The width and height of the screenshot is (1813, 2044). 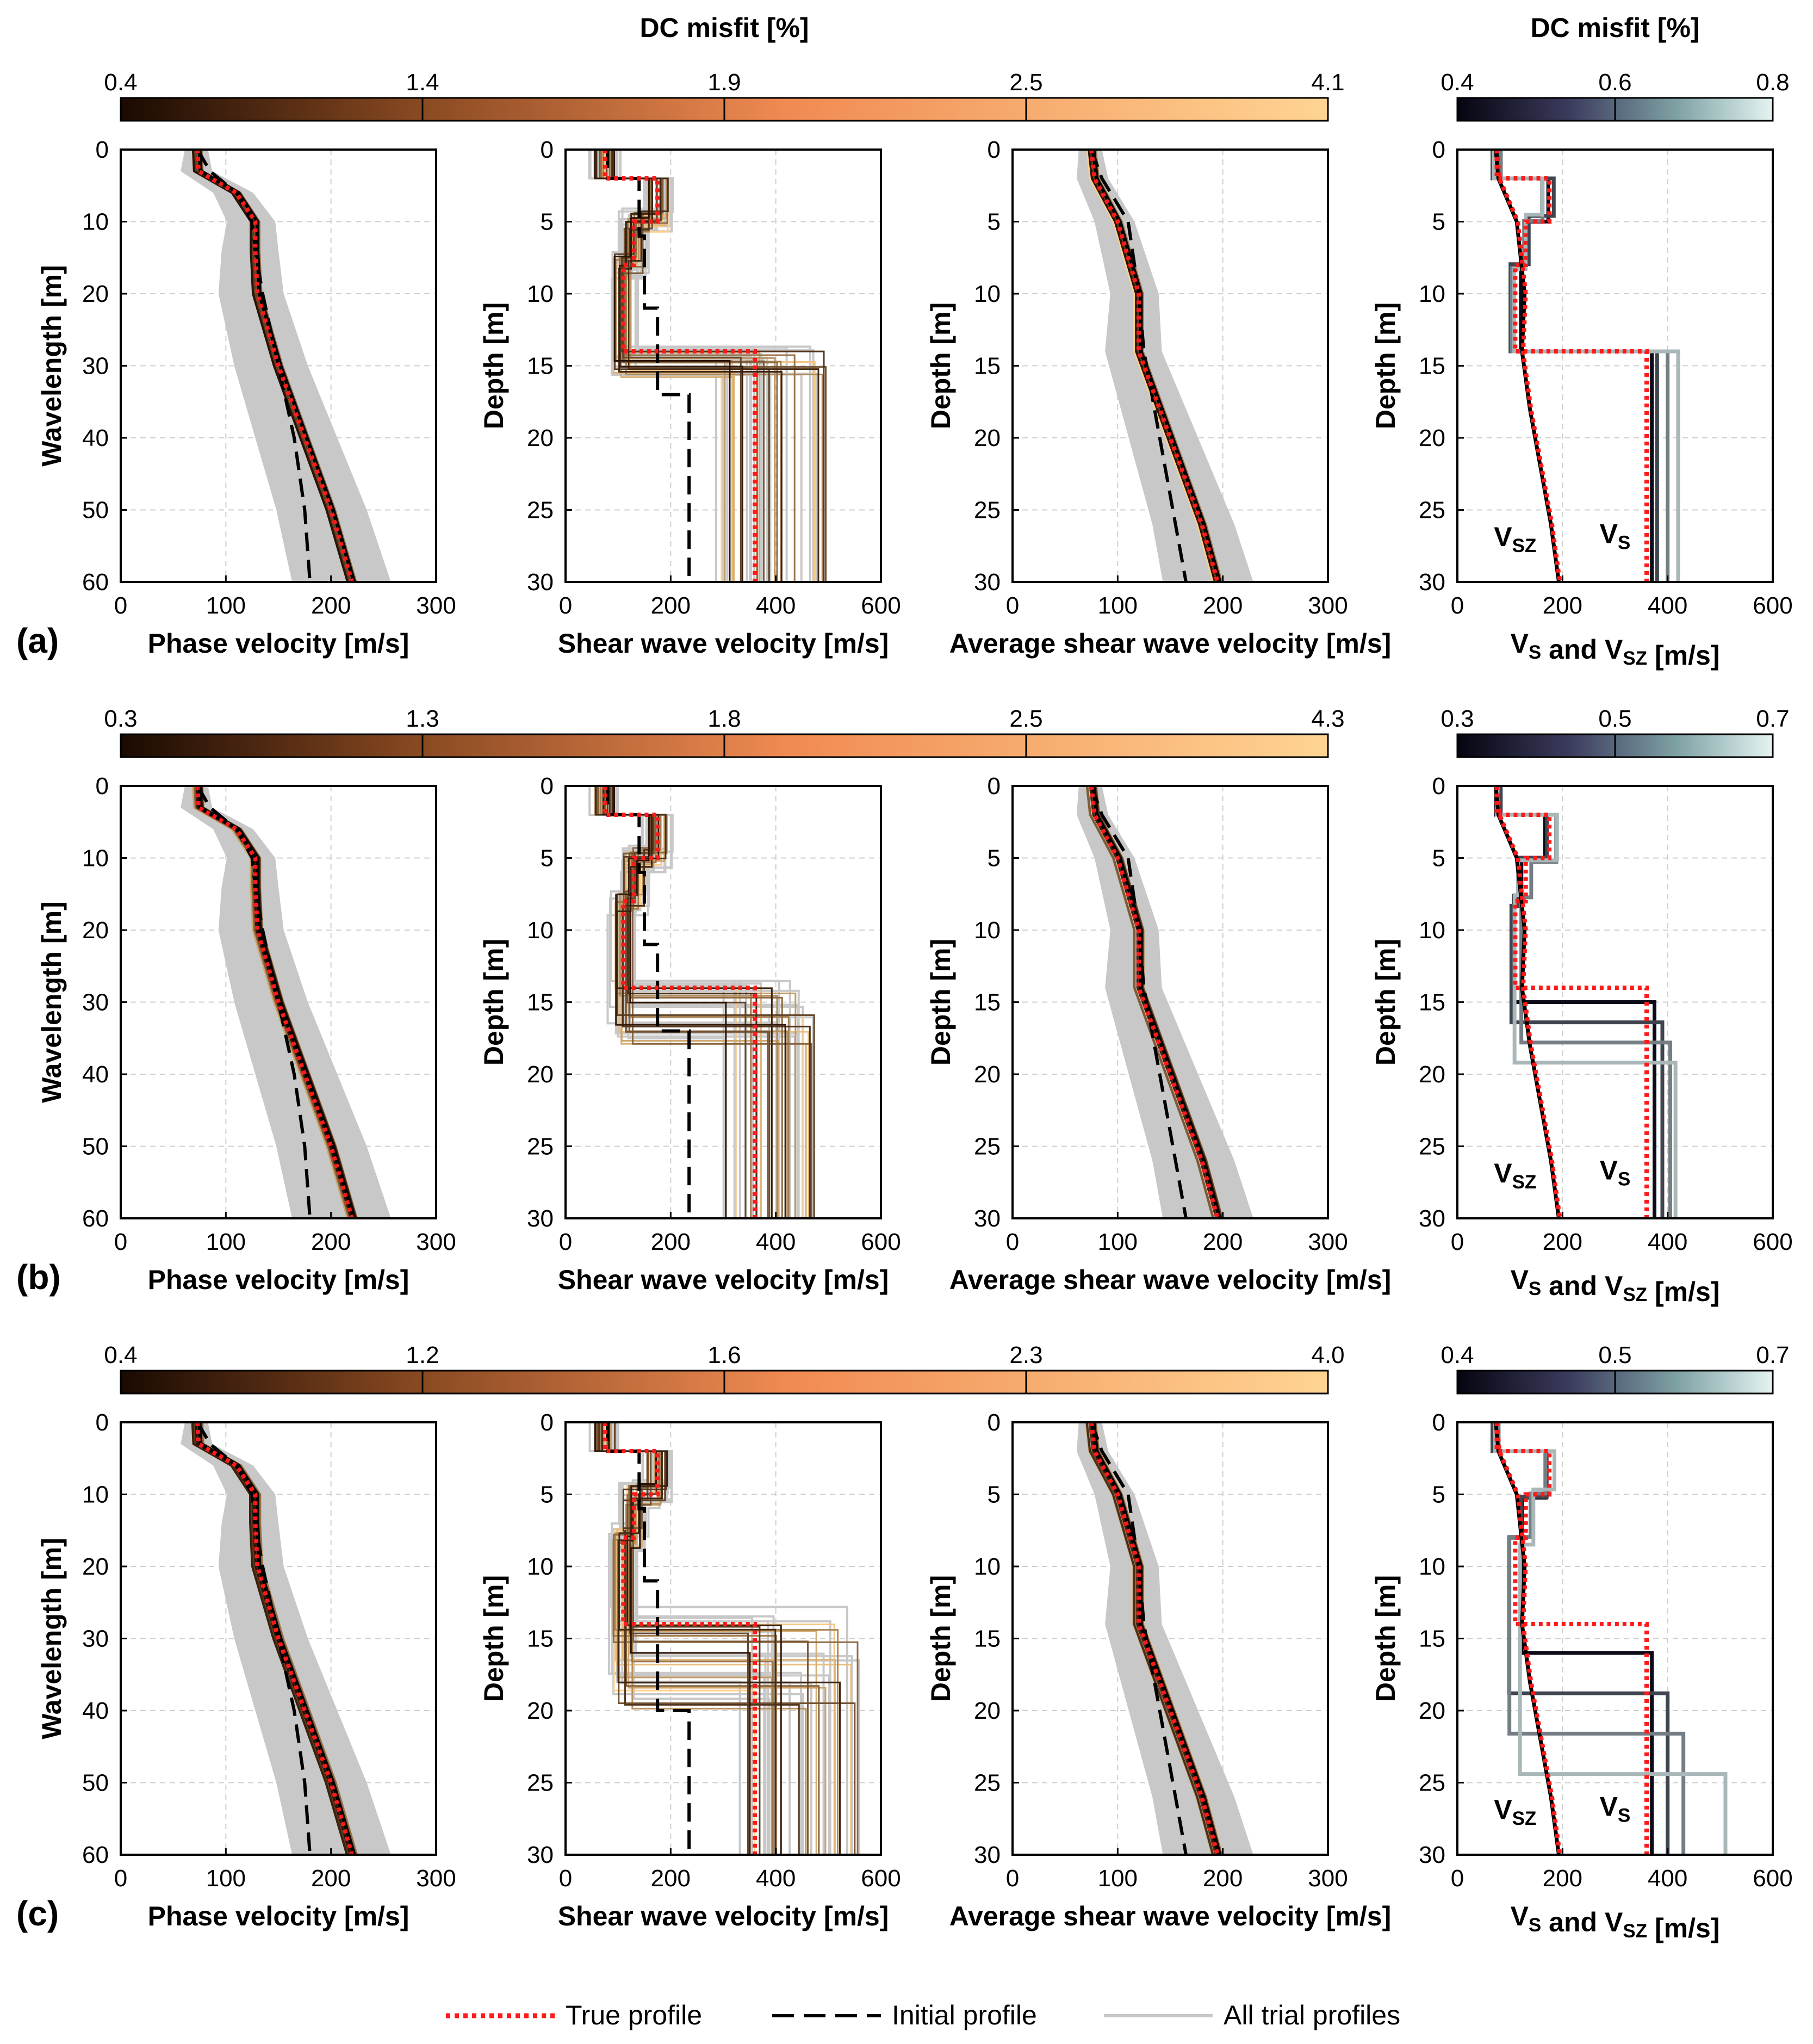 I want to click on vsz-label: VSZ, so click(x=1515, y=539).